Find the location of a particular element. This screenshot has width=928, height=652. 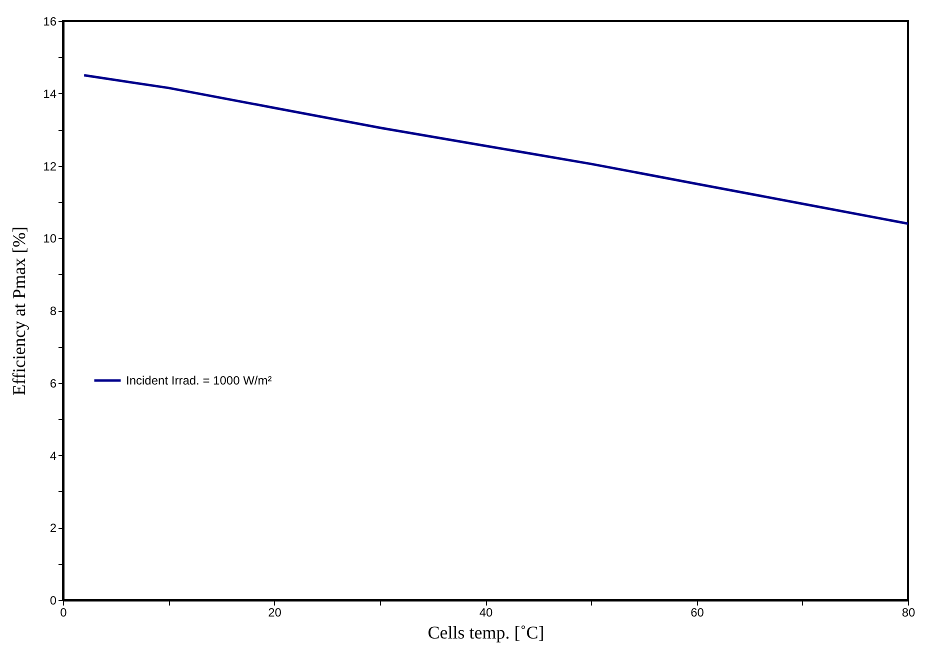

y-tick-label: 16 is located at coordinates (50, 21).